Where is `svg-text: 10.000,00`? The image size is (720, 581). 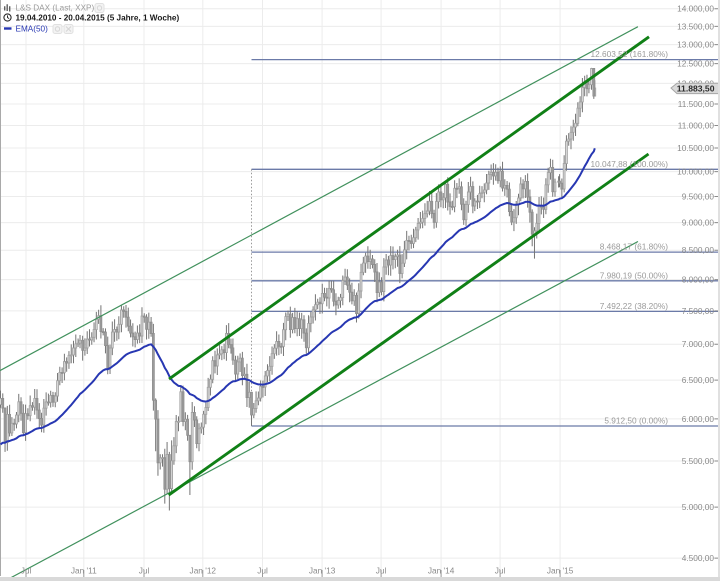
svg-text: 10.000,00 is located at coordinates (695, 172).